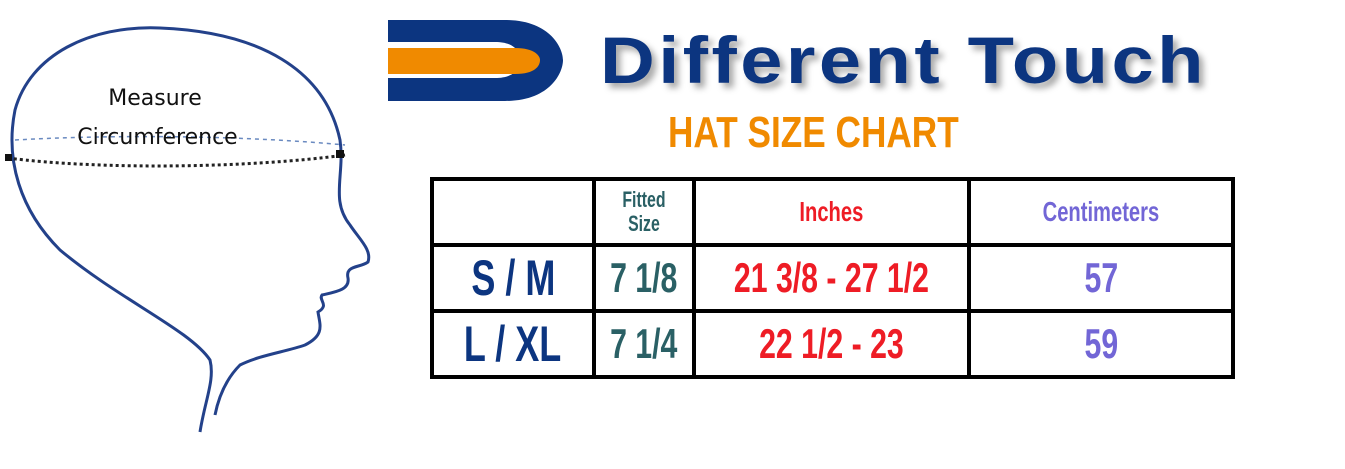 The image size is (1345, 469). What do you see at coordinates (513, 344) in the screenshot?
I see `size-cell: L / XL` at bounding box center [513, 344].